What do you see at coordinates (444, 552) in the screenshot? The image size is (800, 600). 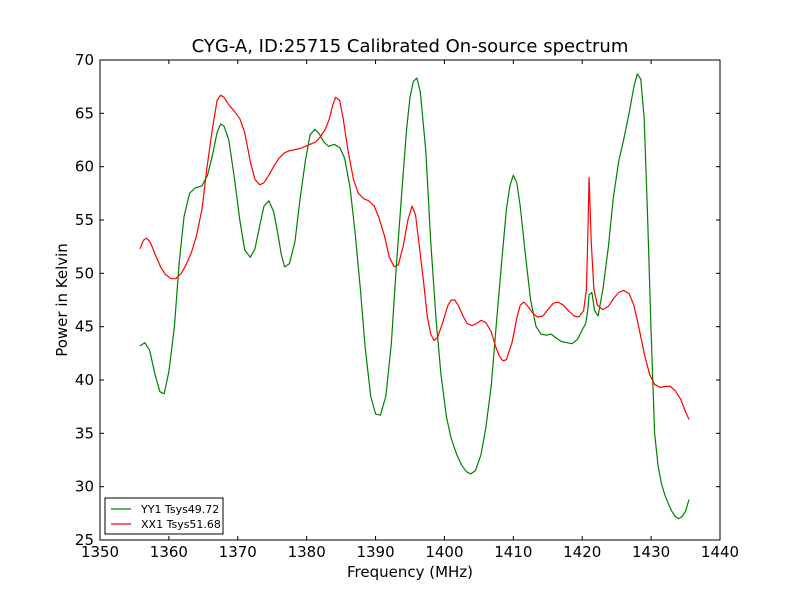 I see `x-tick-label: 1400` at bounding box center [444, 552].